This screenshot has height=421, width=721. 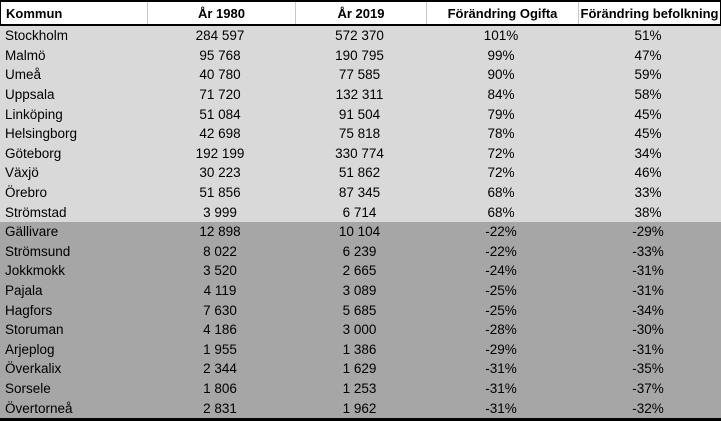 I want to click on ar-2019-cell: 3 089, so click(x=359, y=291).